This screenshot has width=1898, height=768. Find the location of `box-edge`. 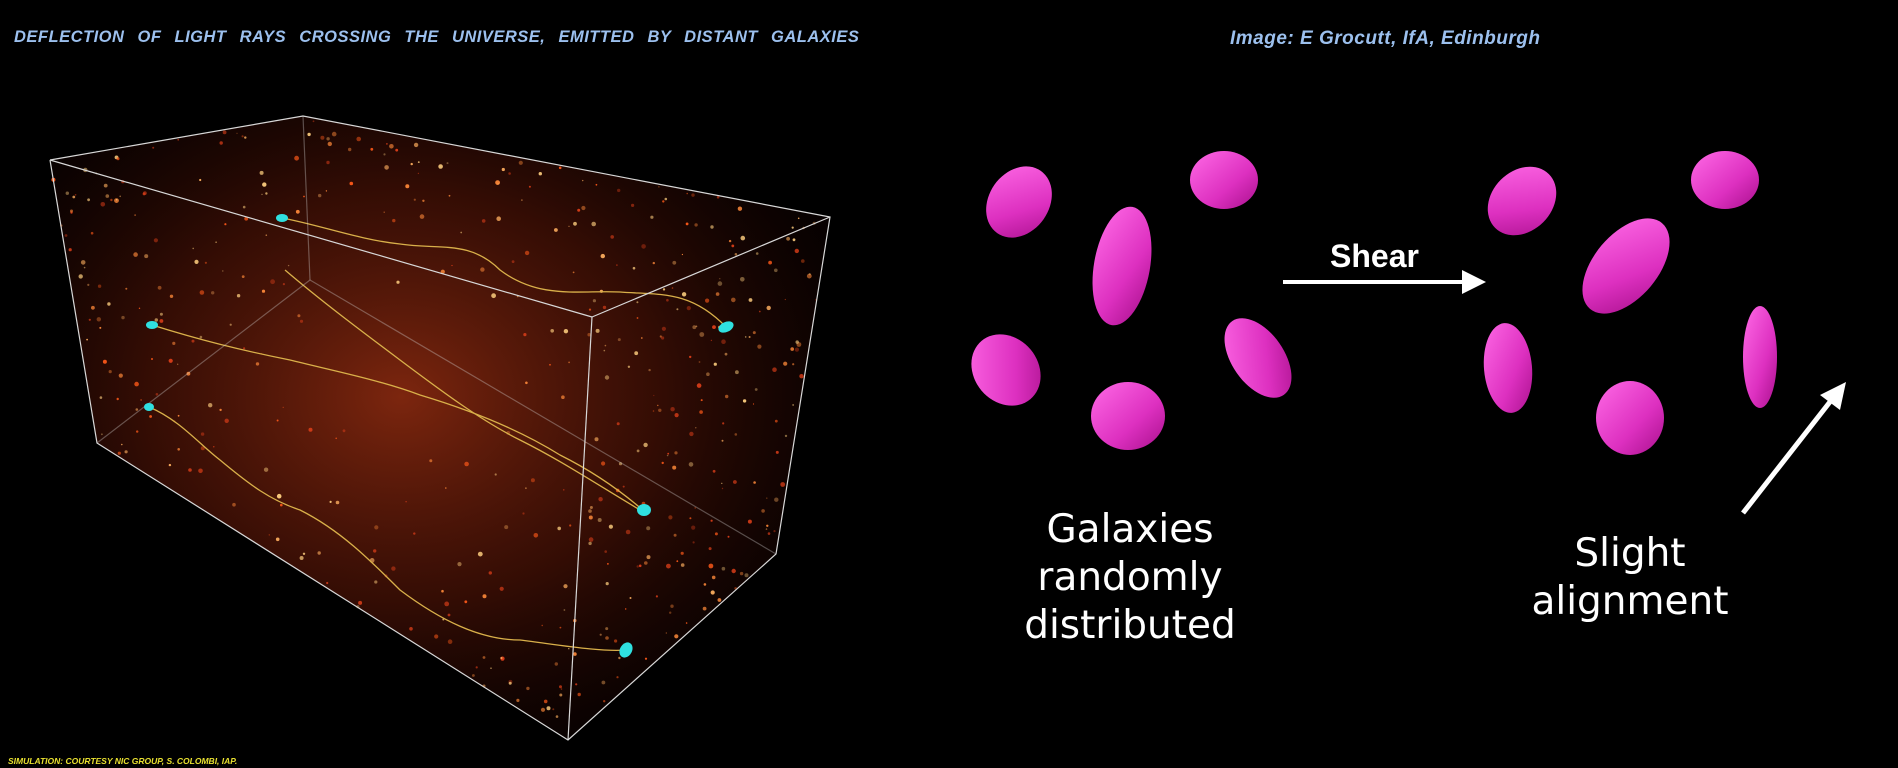

box-edge is located at coordinates (321, 238).